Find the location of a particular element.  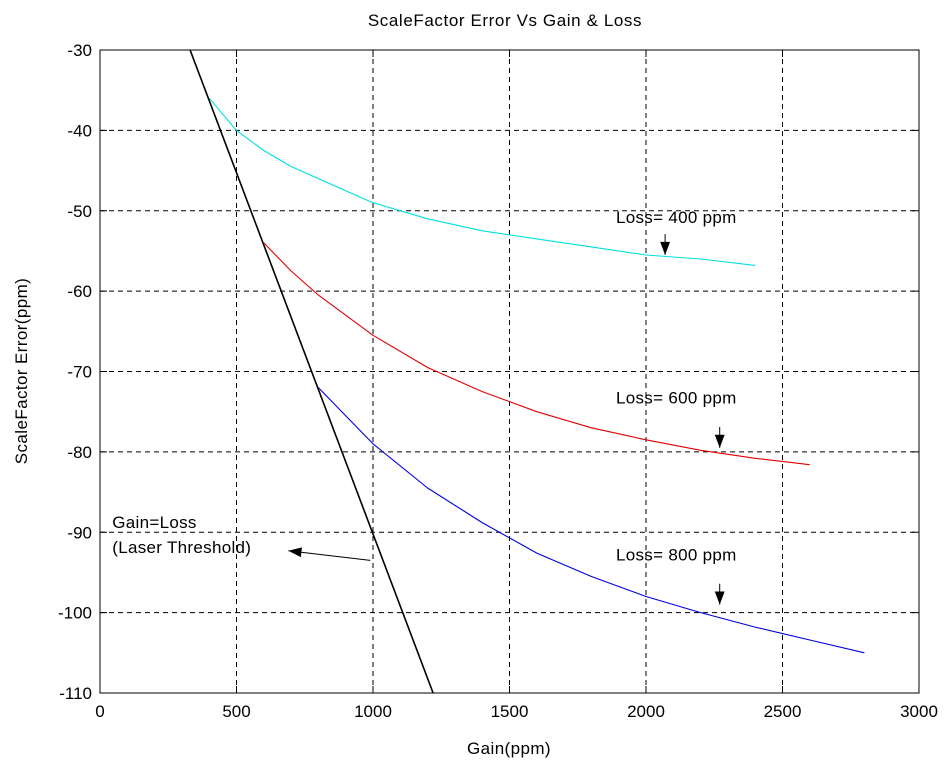

loss-800-label: Loss= 800 ppm is located at coordinates (676, 554).